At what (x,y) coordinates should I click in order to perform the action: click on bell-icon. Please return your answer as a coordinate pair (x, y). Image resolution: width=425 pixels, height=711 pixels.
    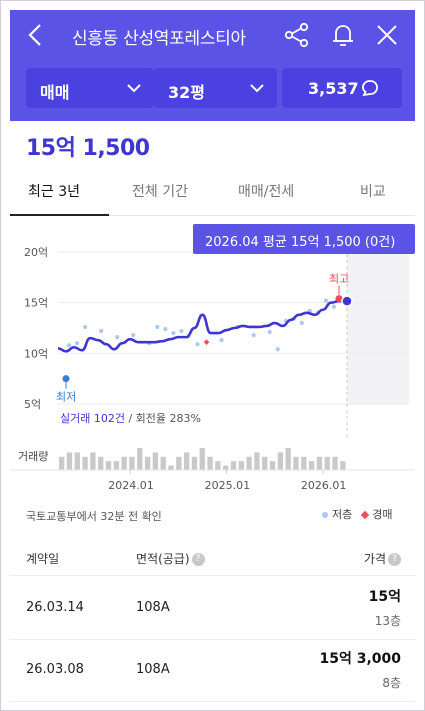
    Looking at the image, I should click on (343, 35).